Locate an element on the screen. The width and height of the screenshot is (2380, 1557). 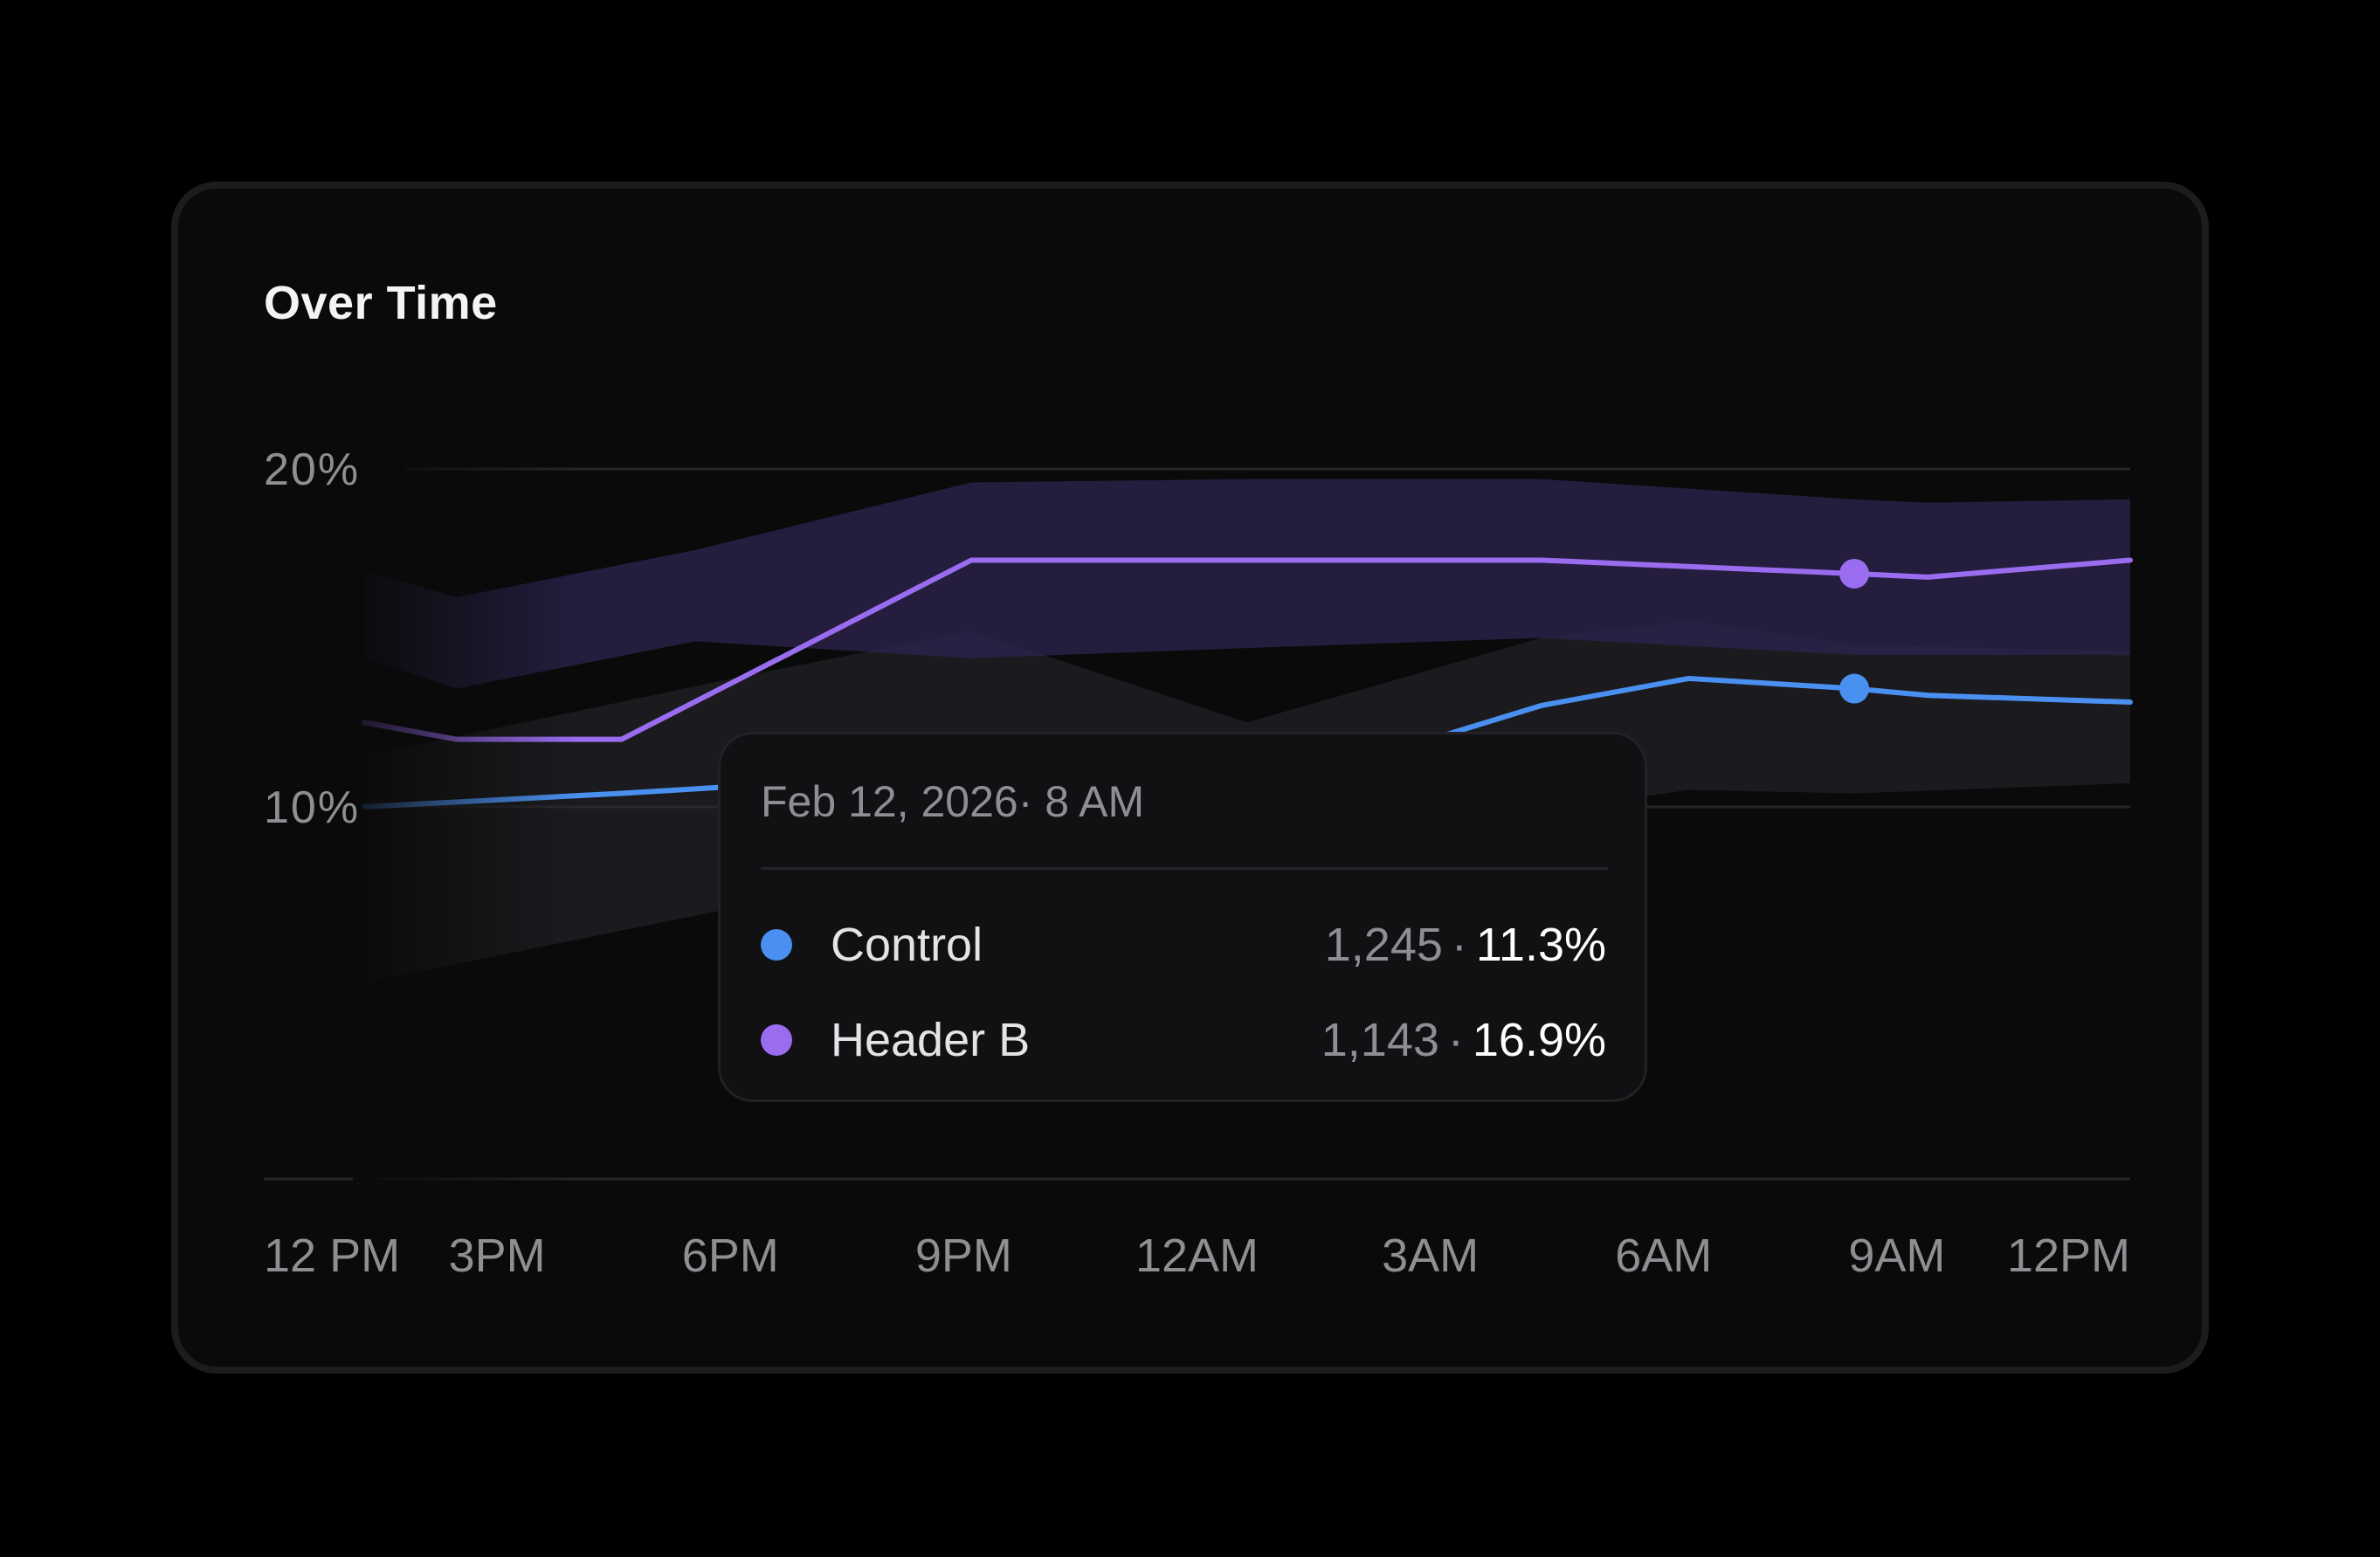
x-tick-label: 6PM is located at coordinates (730, 1256).